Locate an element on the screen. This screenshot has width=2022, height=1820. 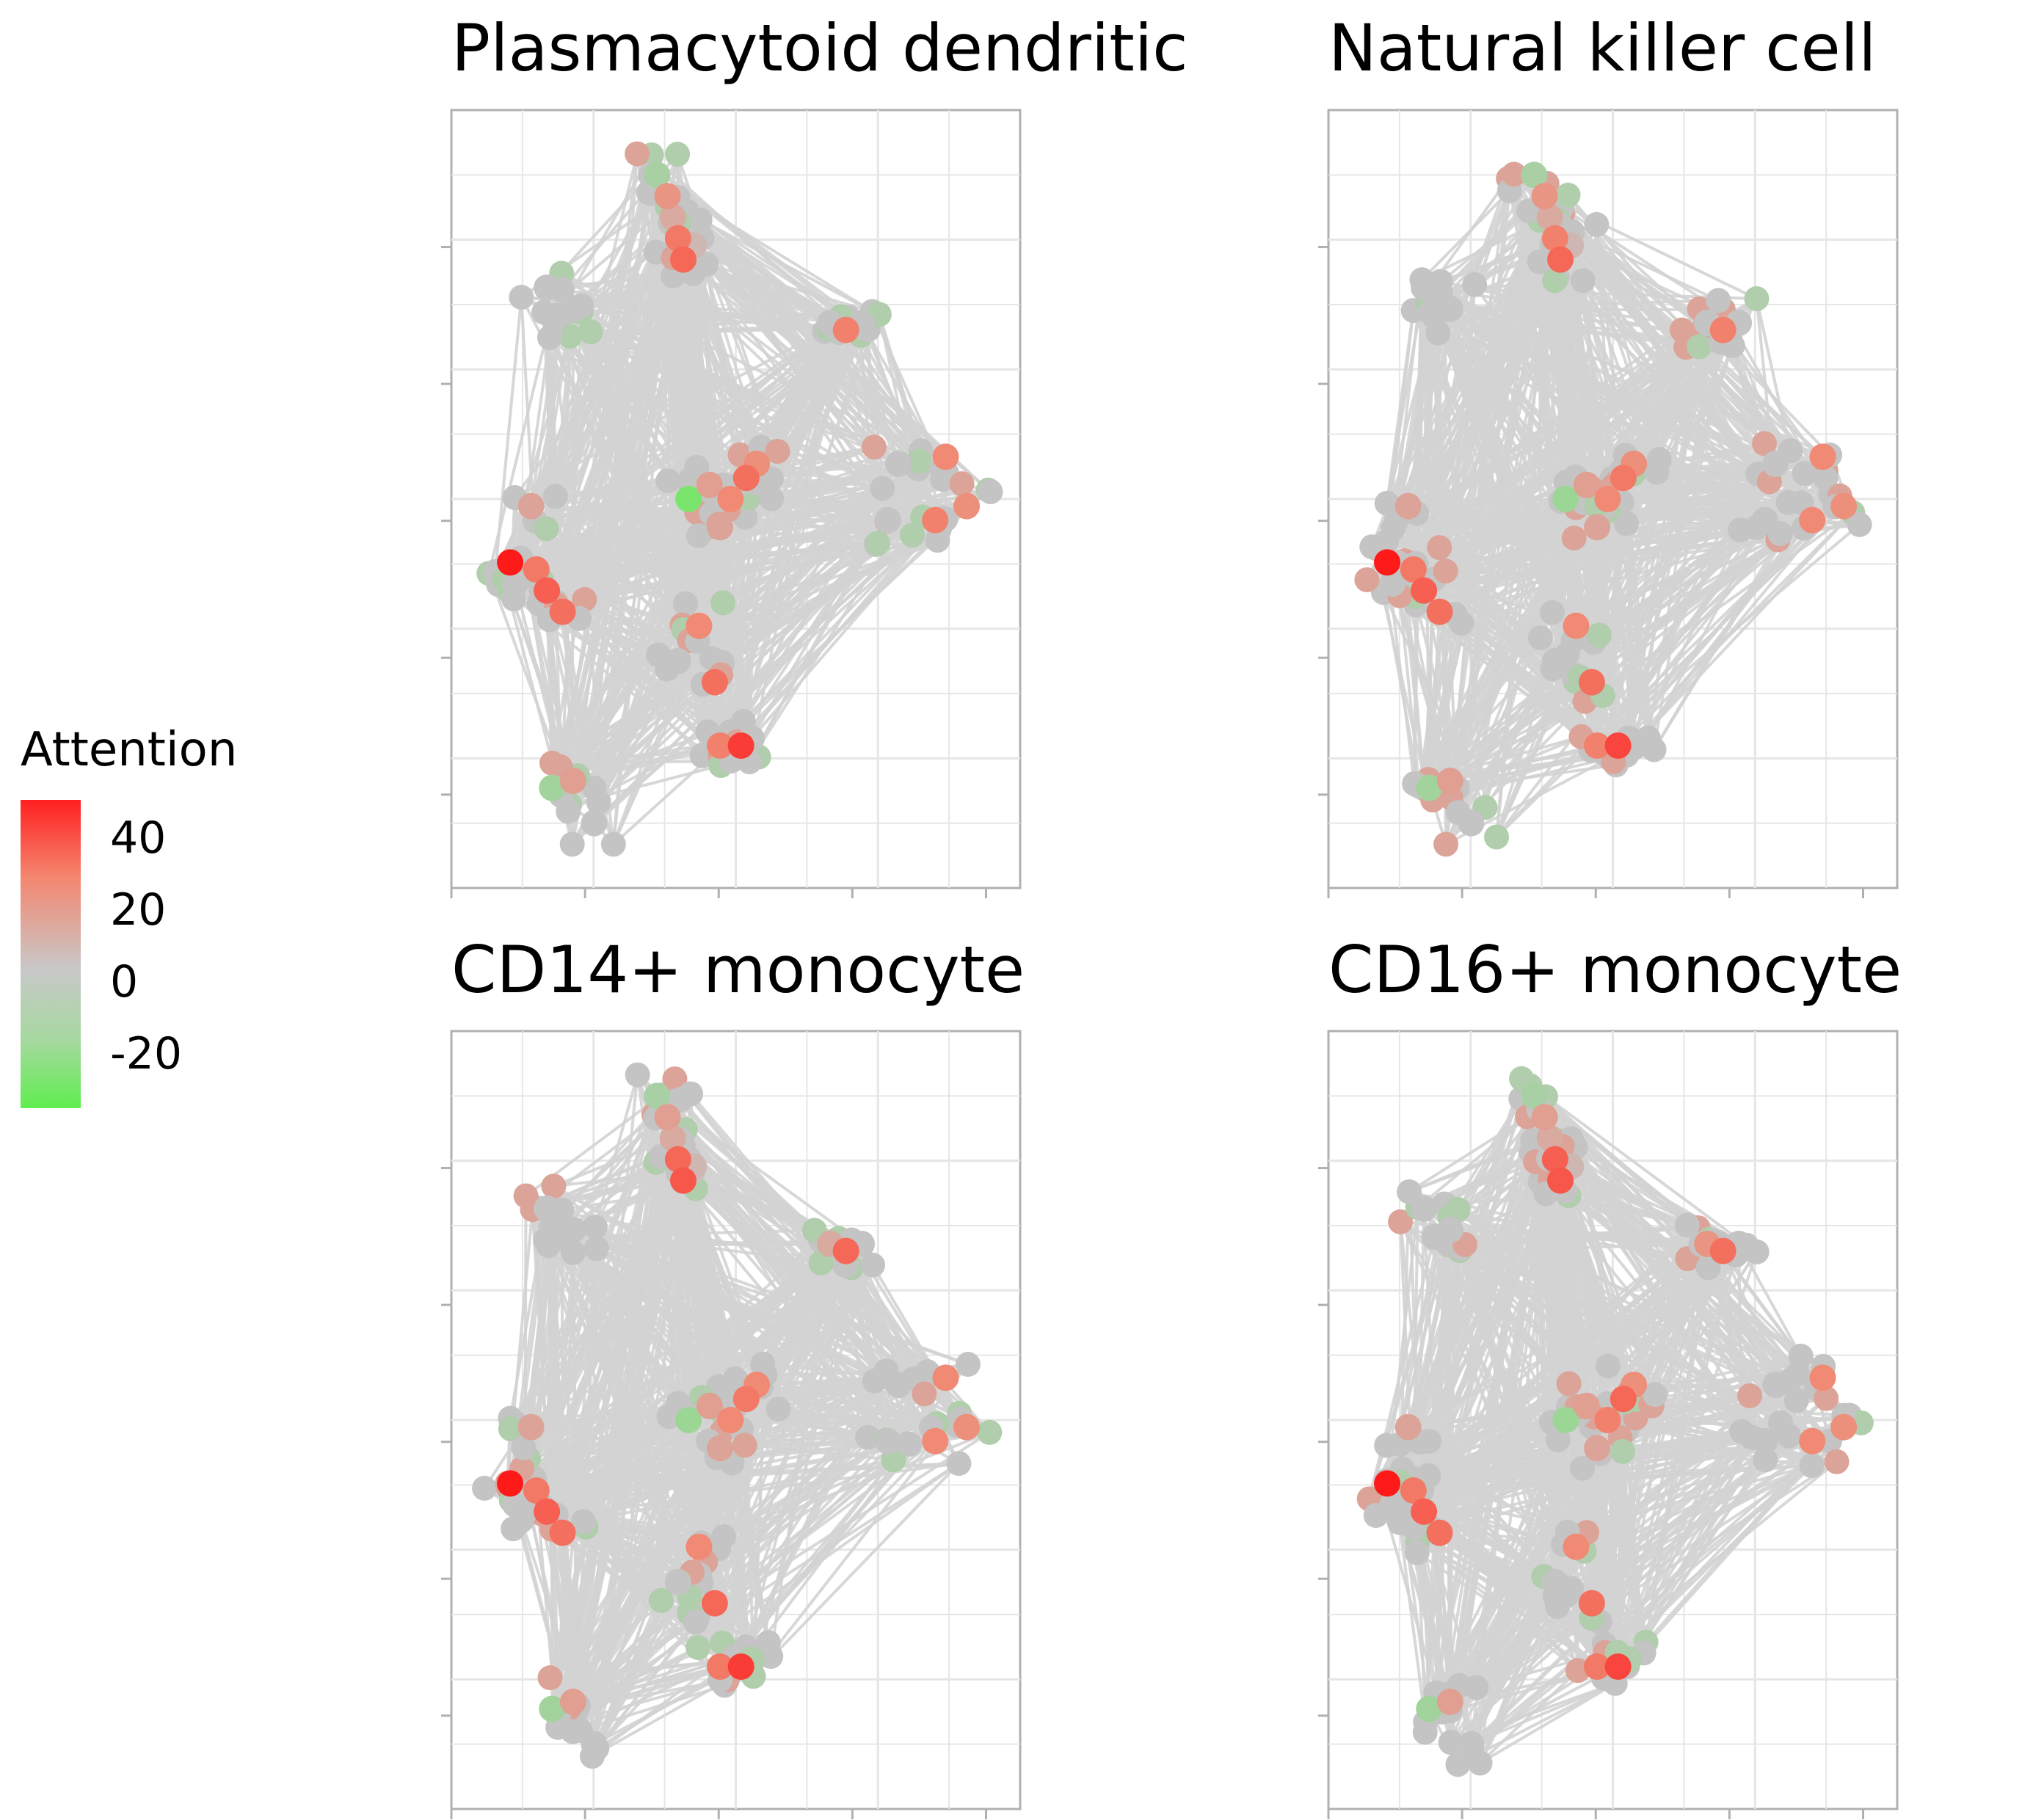
legend-title: Attention is located at coordinates (129, 750).